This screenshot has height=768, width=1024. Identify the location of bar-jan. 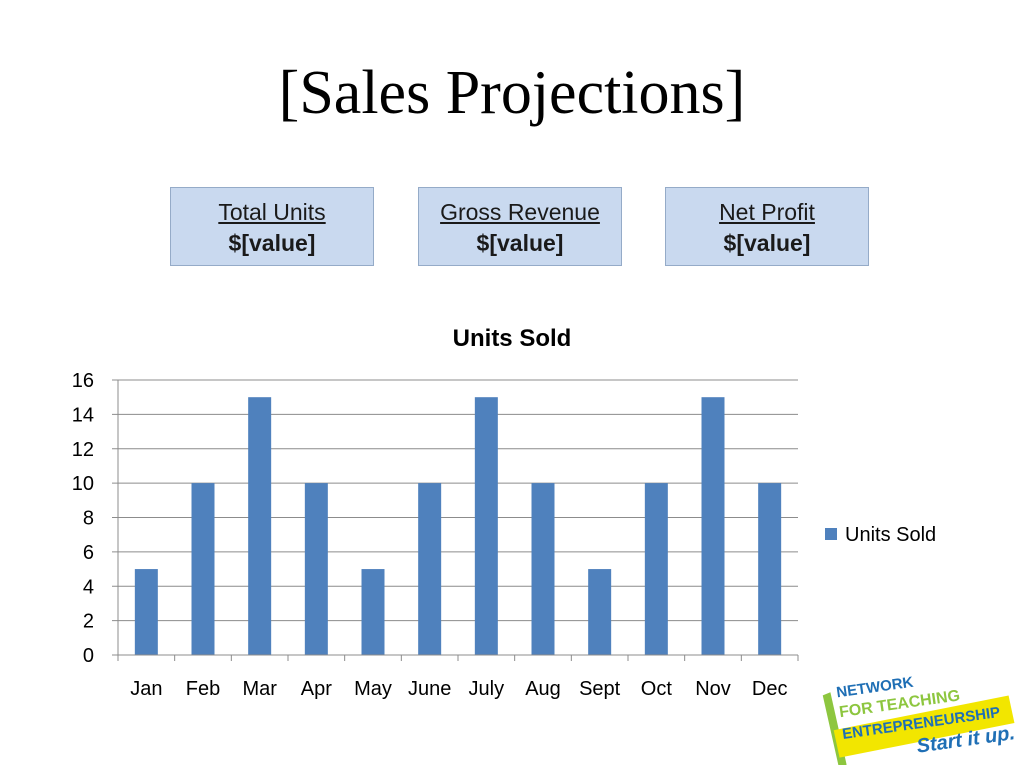
(146, 612).